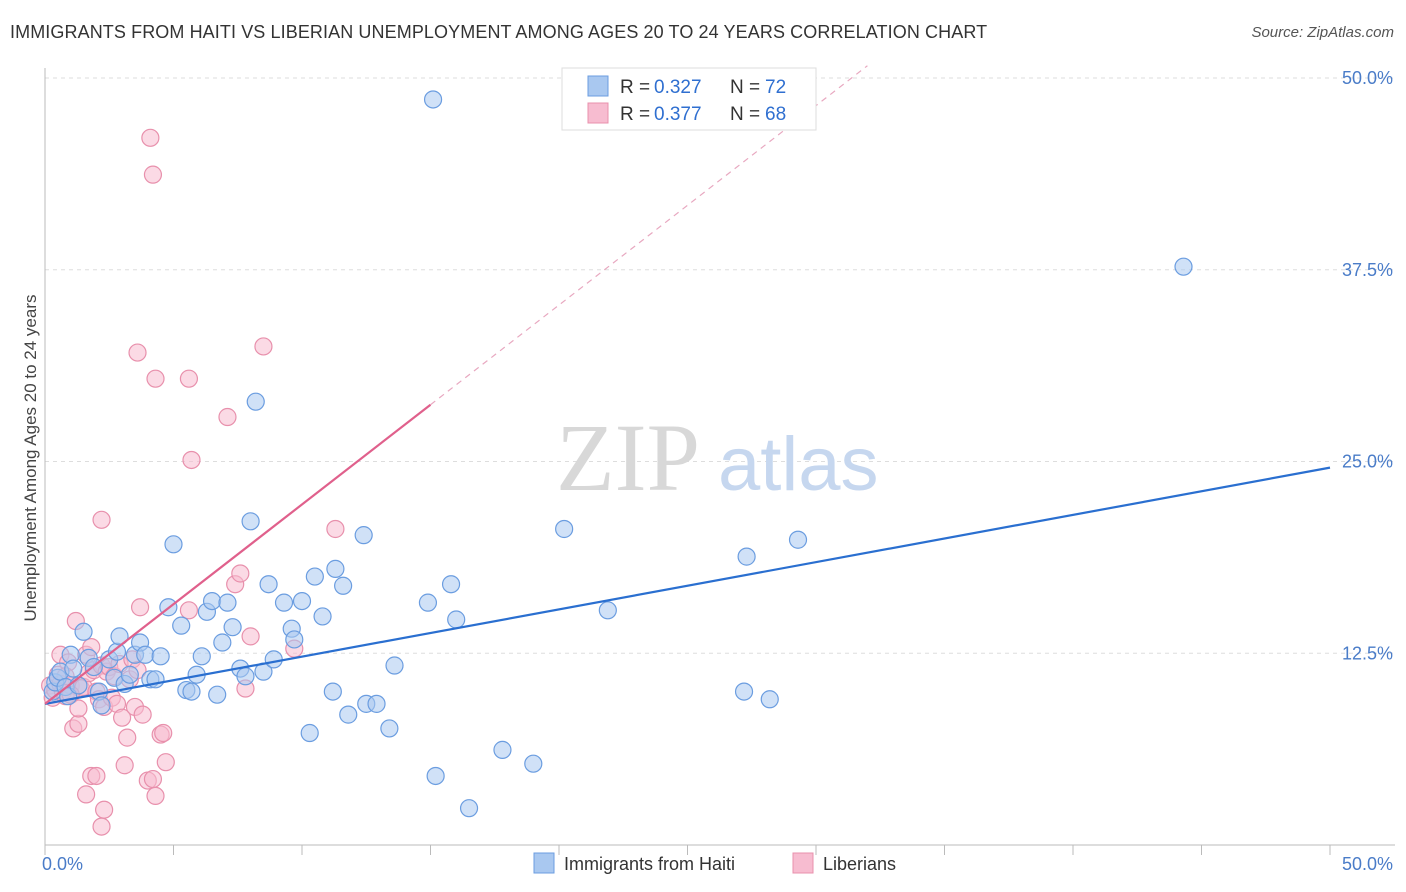 This screenshot has height=892, width=1406. What do you see at coordinates (635, 87) in the screenshot?
I see `legend-r-label-haiti: R =` at bounding box center [635, 87].